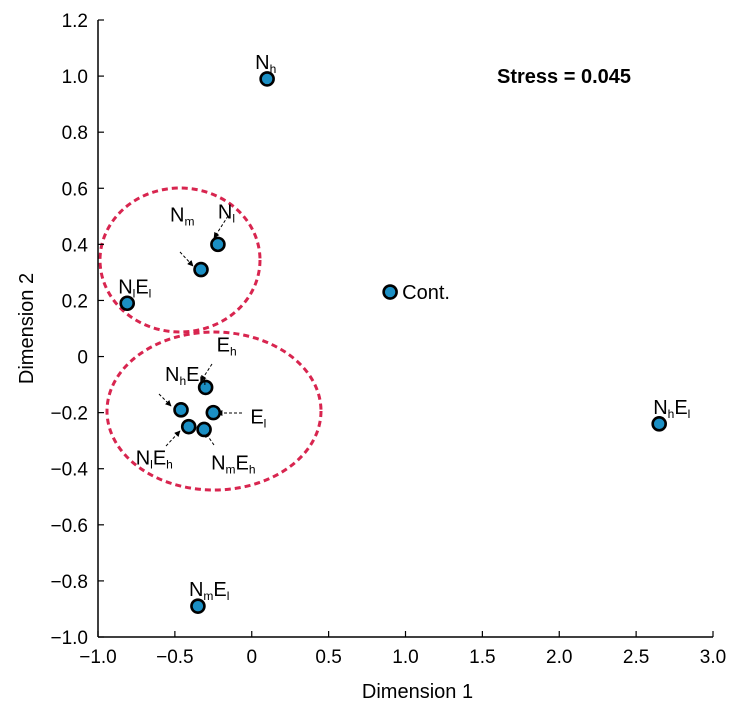 This screenshot has width=732, height=709. Describe the element at coordinates (181, 410) in the screenshot. I see `point-nheh` at that location.